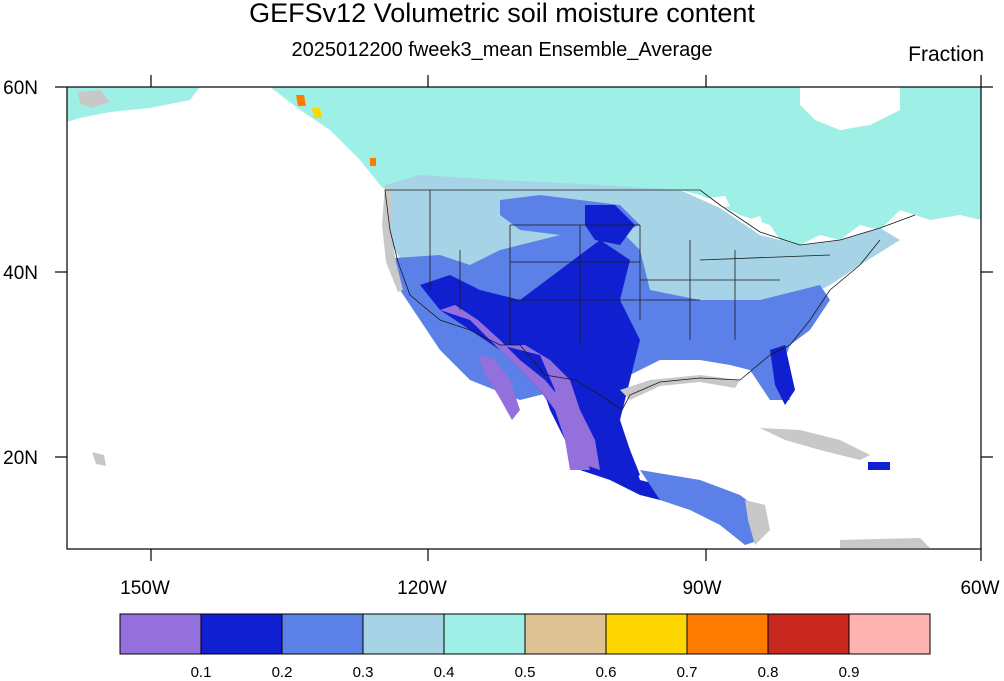 Image resolution: width=1004 pixels, height=681 pixels. Describe the element at coordinates (850, 108) in the screenshot. I see `hudson-bay` at that location.